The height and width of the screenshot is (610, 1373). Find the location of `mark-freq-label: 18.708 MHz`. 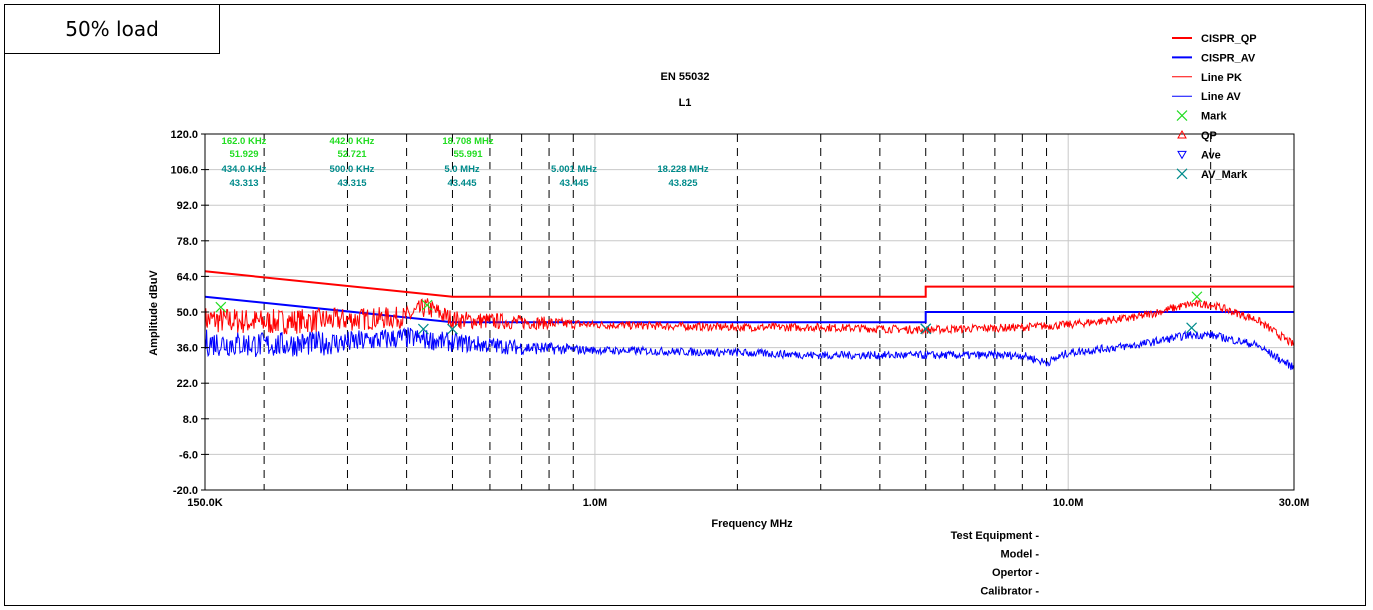

mark-freq-label: 18.708 MHz is located at coordinates (467, 141).